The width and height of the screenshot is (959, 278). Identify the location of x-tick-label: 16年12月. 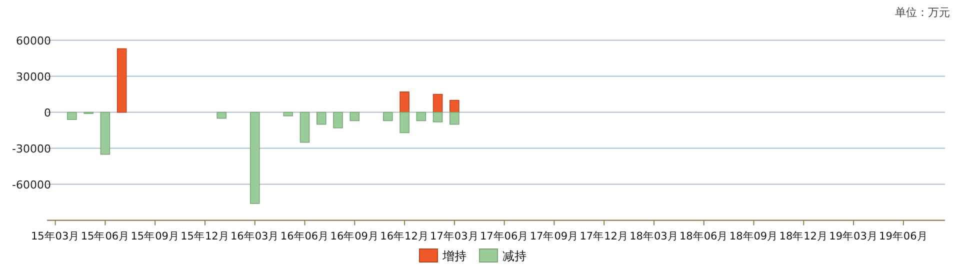
(404, 236).